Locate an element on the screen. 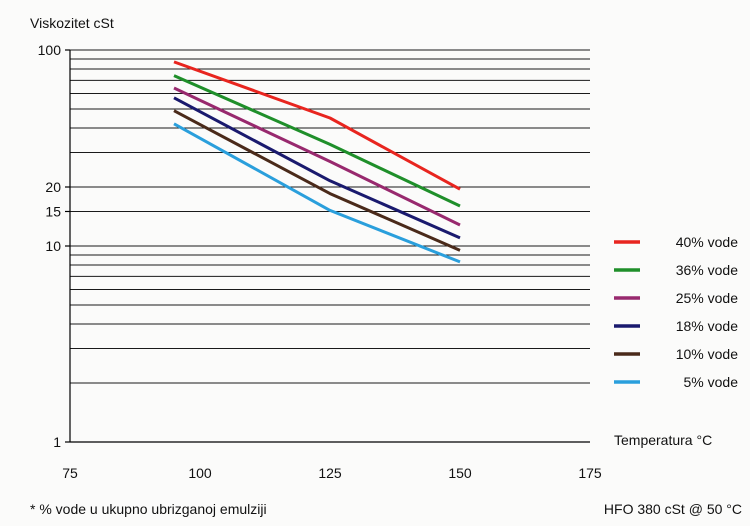  footnote: * % vode u ukupno ubrizganoj emulziji is located at coordinates (148, 509).